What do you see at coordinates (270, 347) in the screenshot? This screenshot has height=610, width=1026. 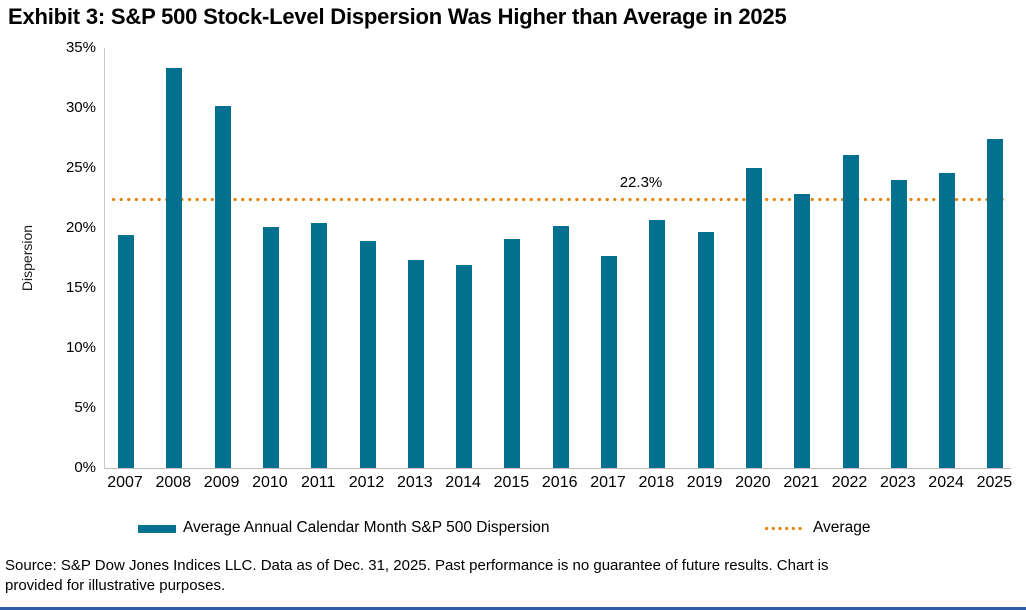 I see `bar-2010` at bounding box center [270, 347].